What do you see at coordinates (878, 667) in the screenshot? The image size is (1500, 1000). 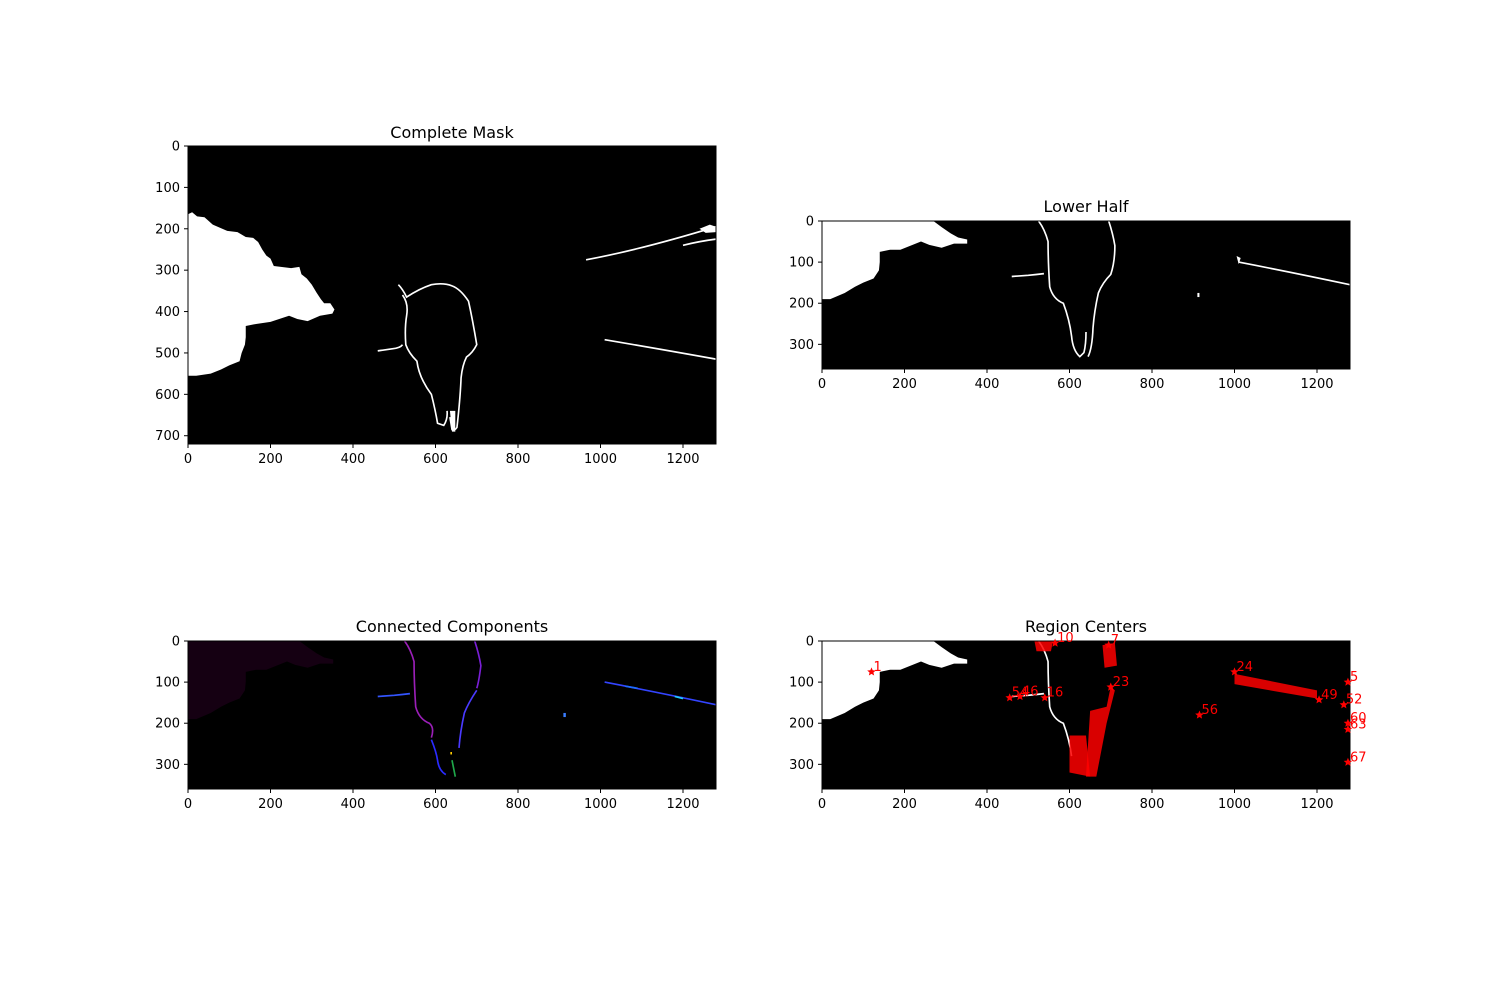 I see `region-center-label: 1` at bounding box center [878, 667].